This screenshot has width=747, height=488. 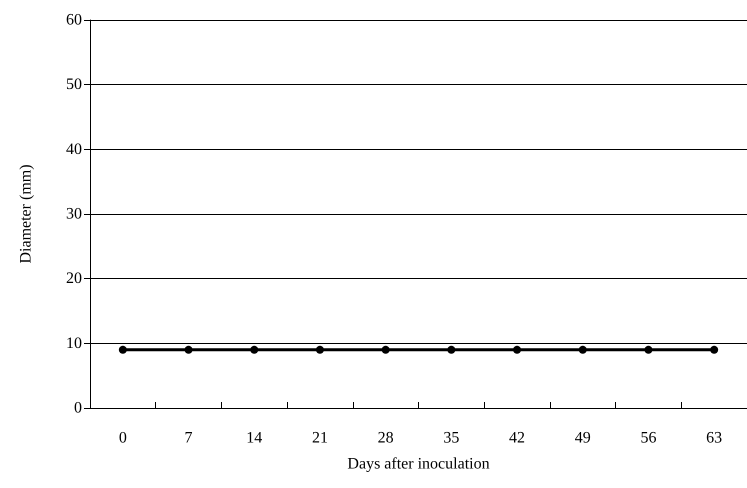 I want to click on y-tick-label: 50, so click(x=74, y=85).